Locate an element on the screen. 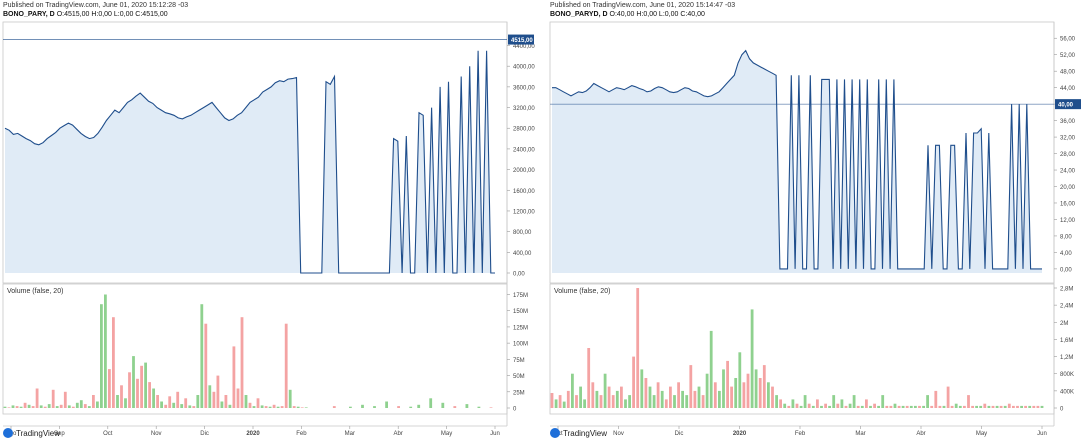  volume-tick-label: 0 is located at coordinates (1062, 410).